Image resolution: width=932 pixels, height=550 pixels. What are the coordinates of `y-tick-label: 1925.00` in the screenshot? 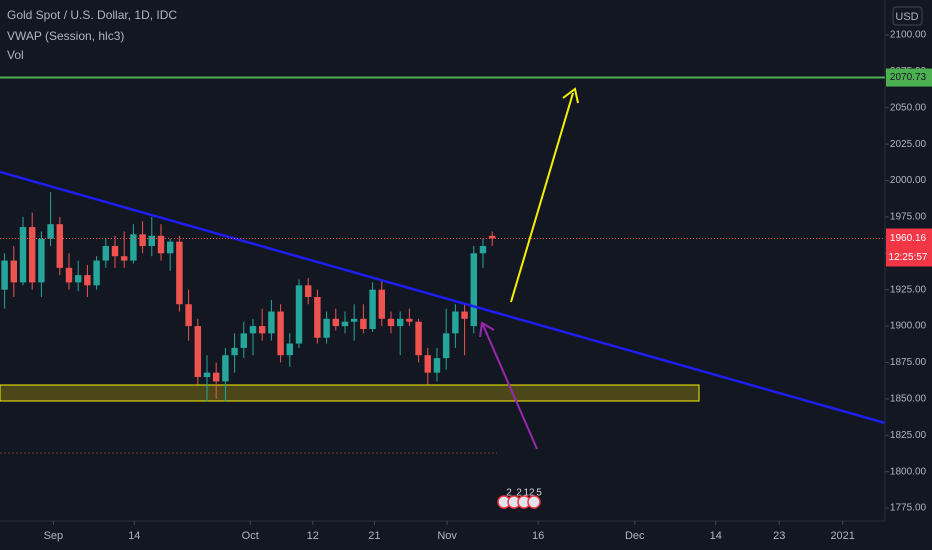 It's located at (908, 289).